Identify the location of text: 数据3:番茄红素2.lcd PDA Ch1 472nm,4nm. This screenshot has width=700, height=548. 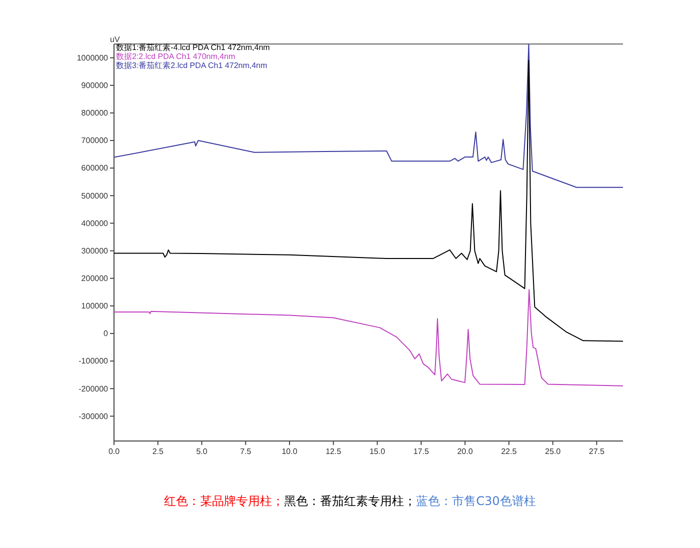
(192, 65).